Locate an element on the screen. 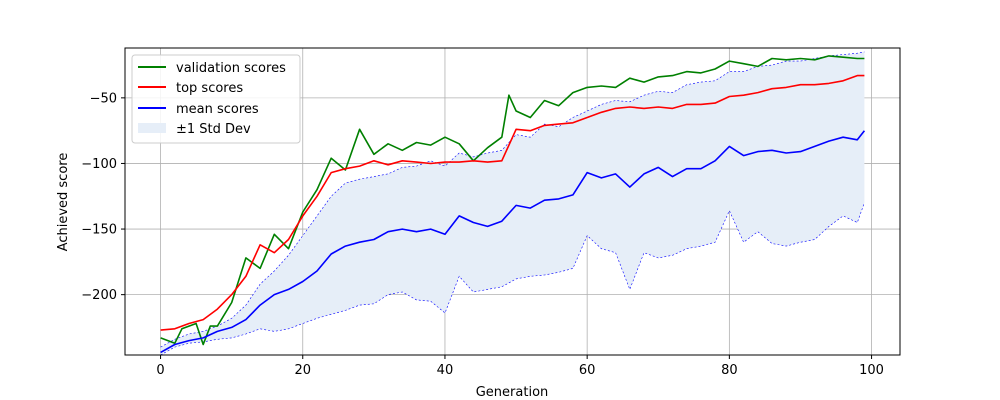 The width and height of the screenshot is (1000, 400). x-axis-ticks: 0 20 40 60 80 100 is located at coordinates (520, 366).